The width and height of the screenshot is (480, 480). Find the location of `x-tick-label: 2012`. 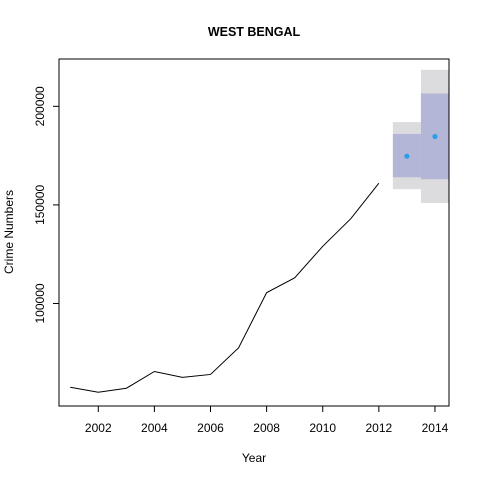

x-tick-label: 2012 is located at coordinates (379, 428).